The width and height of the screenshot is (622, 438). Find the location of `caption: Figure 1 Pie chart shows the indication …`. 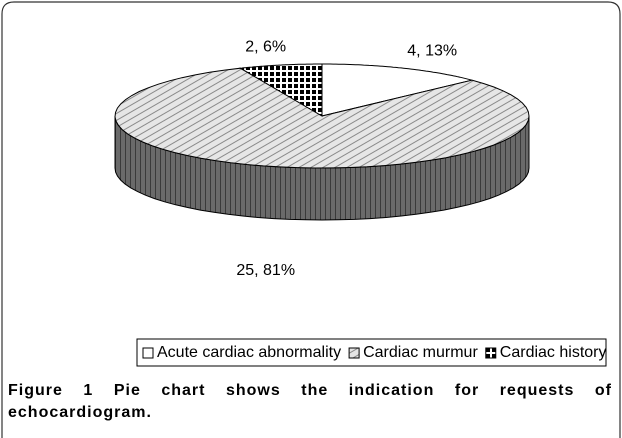

caption: Figure 1 Pie chart shows the indication … is located at coordinates (310, 402).